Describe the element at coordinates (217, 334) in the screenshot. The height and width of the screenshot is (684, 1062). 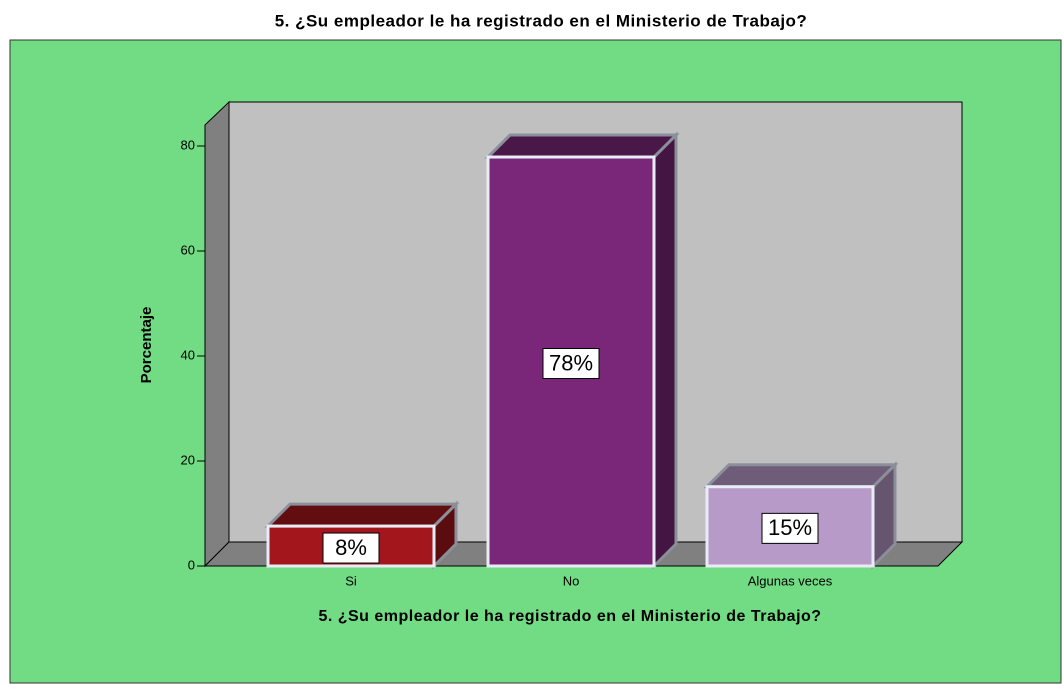
I see `side-wall` at that location.